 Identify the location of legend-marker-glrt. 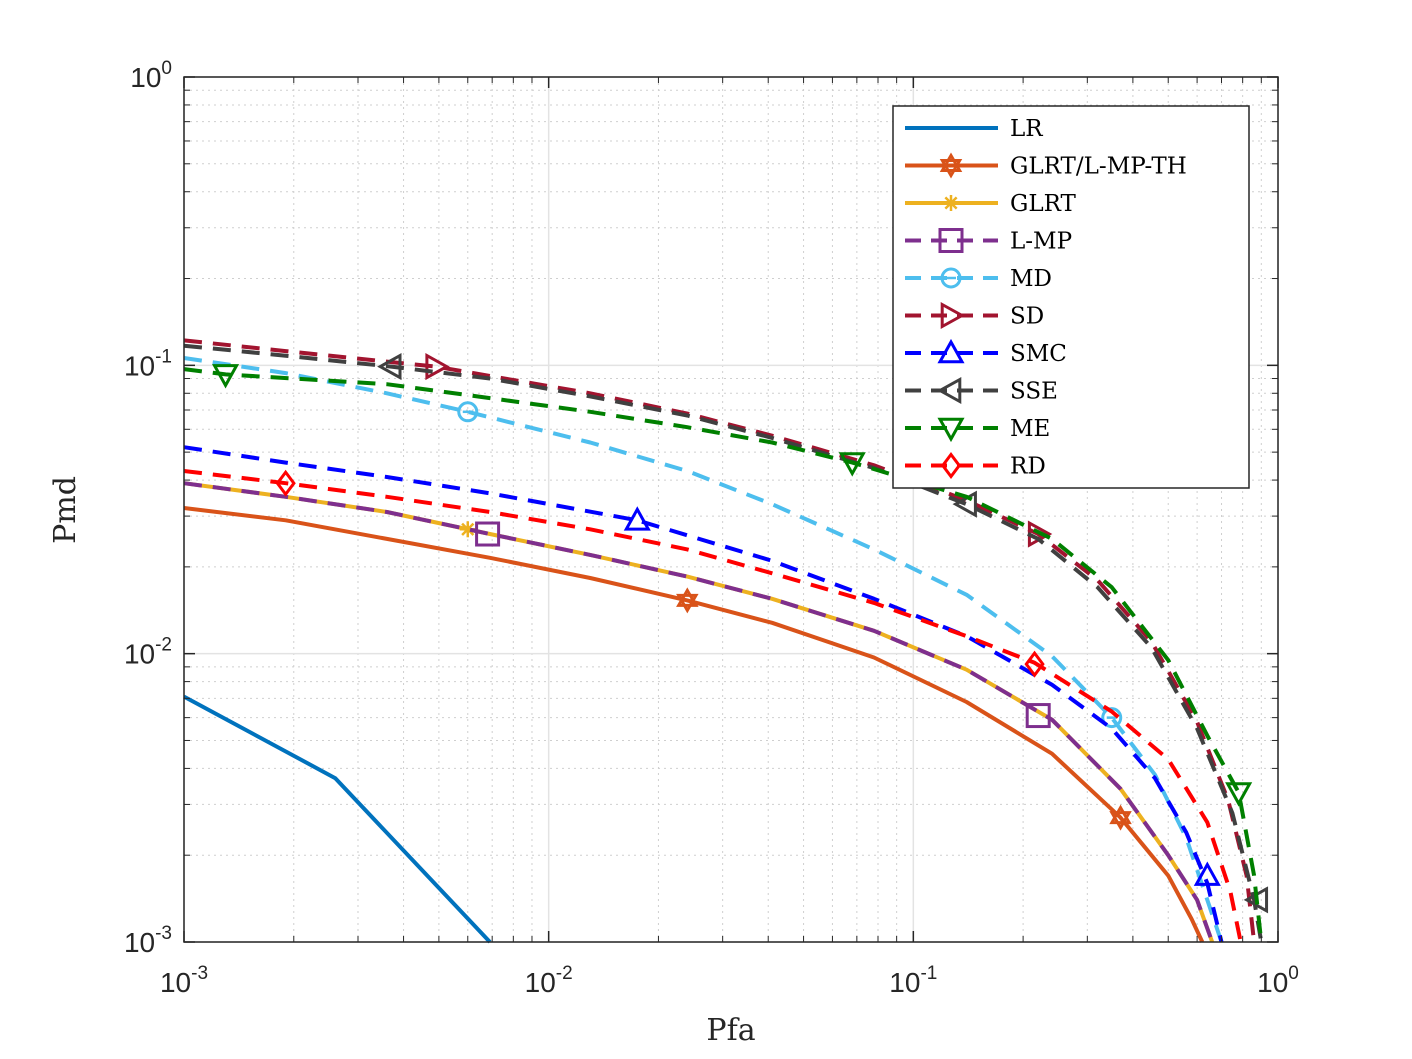
(951, 203).